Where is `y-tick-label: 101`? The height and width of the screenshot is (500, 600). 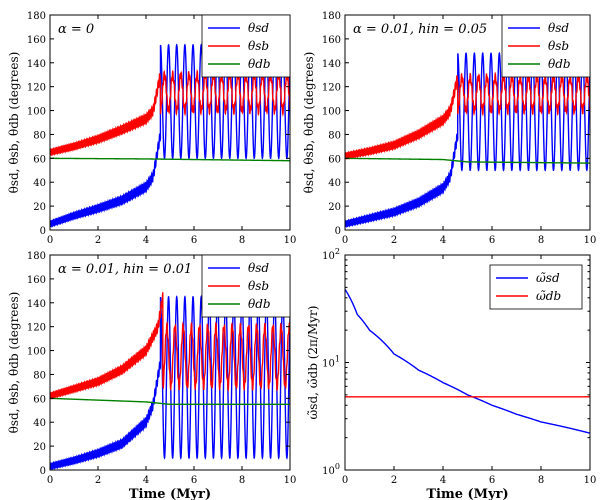
y-tick-label: 101 is located at coordinates (331, 362).